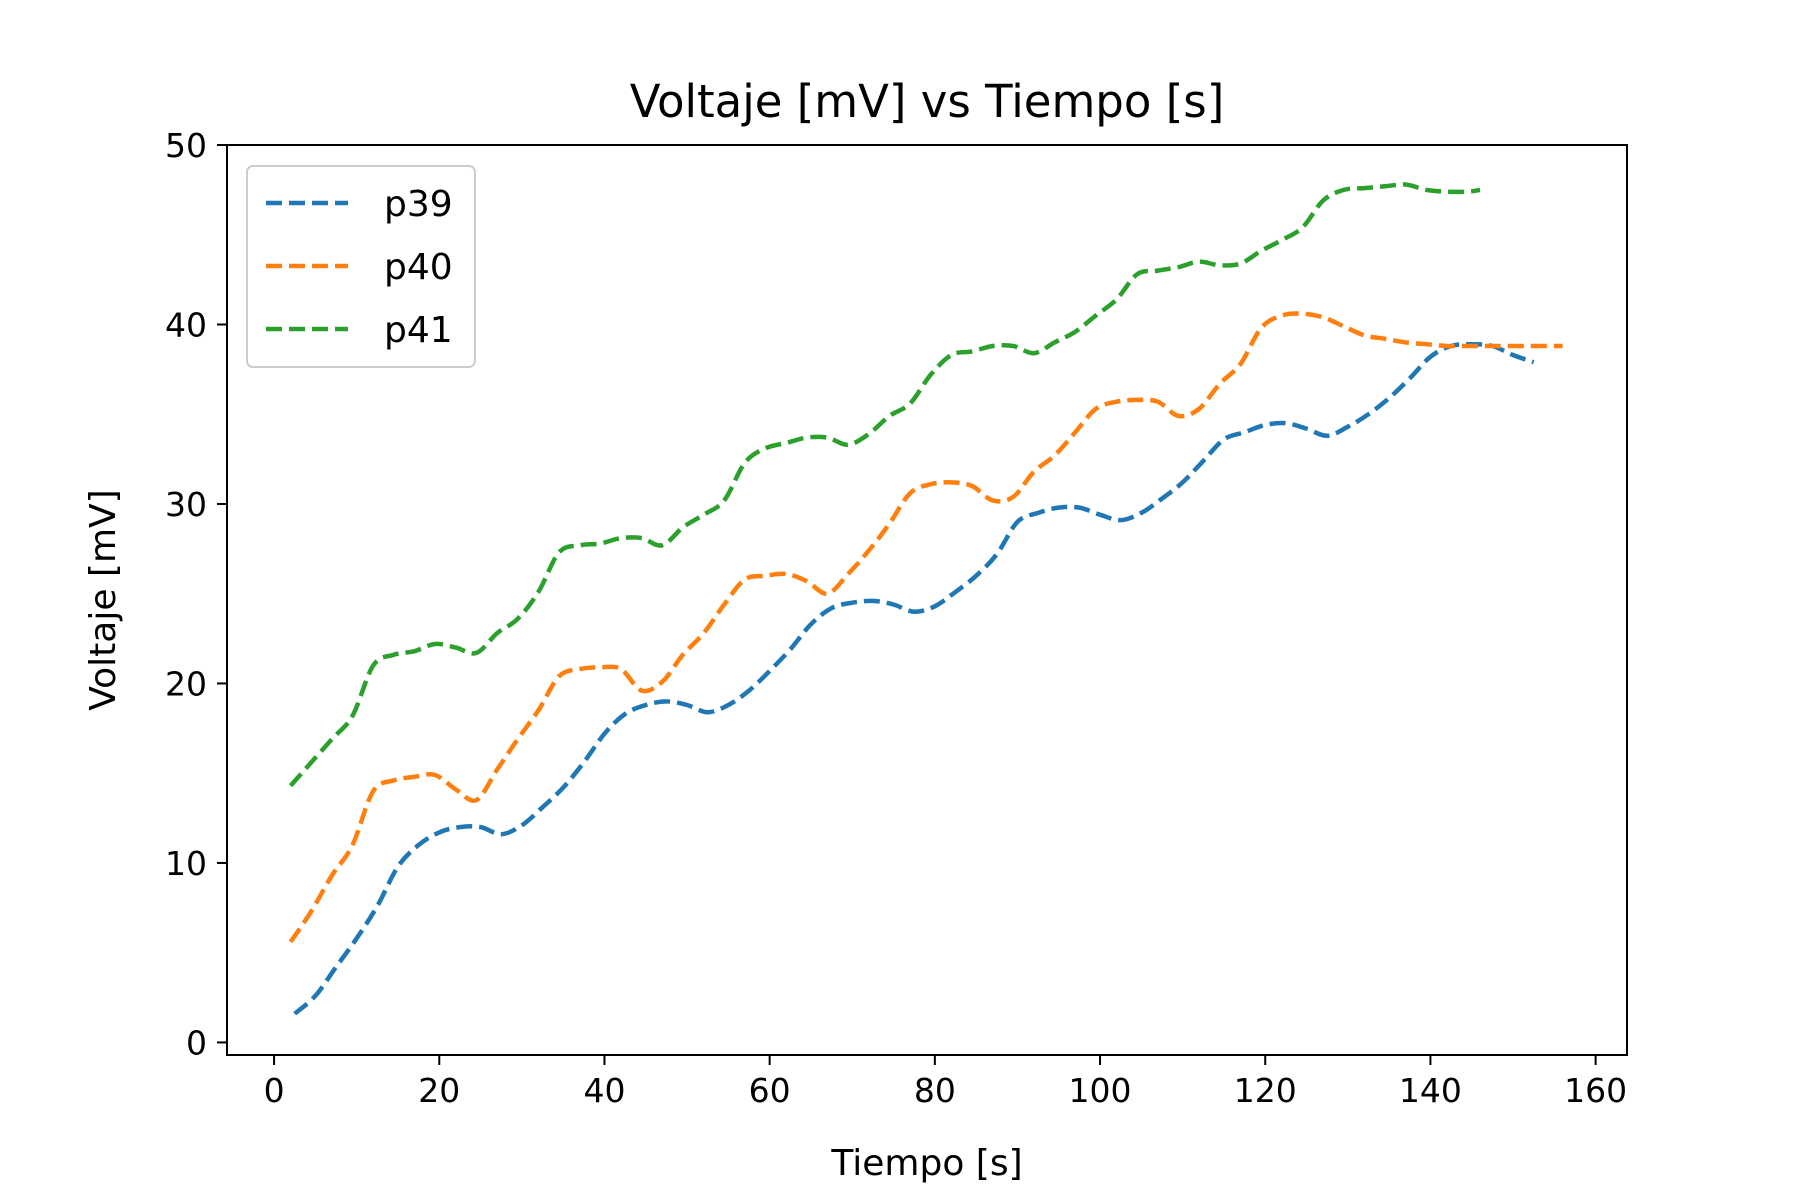 Image resolution: width=1800 pixels, height=1200 pixels. I want to click on legend-box, so click(361, 266).